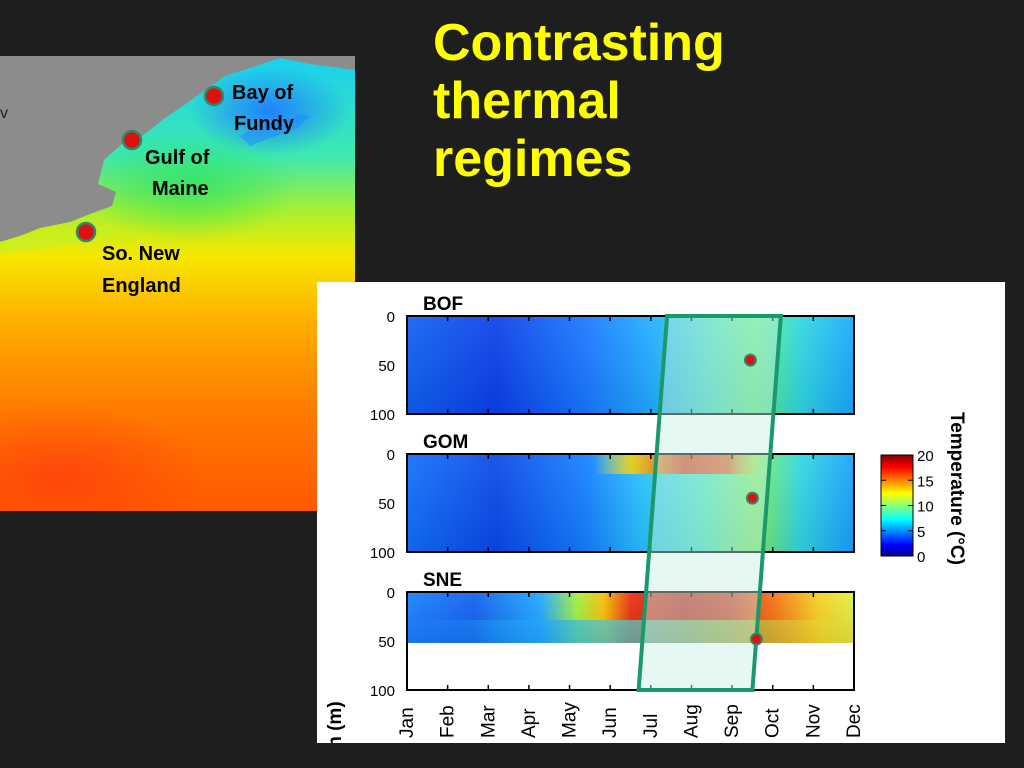 This screenshot has width=1024, height=768. What do you see at coordinates (750, 360) in the screenshot?
I see `sample-marker-bof` at bounding box center [750, 360].